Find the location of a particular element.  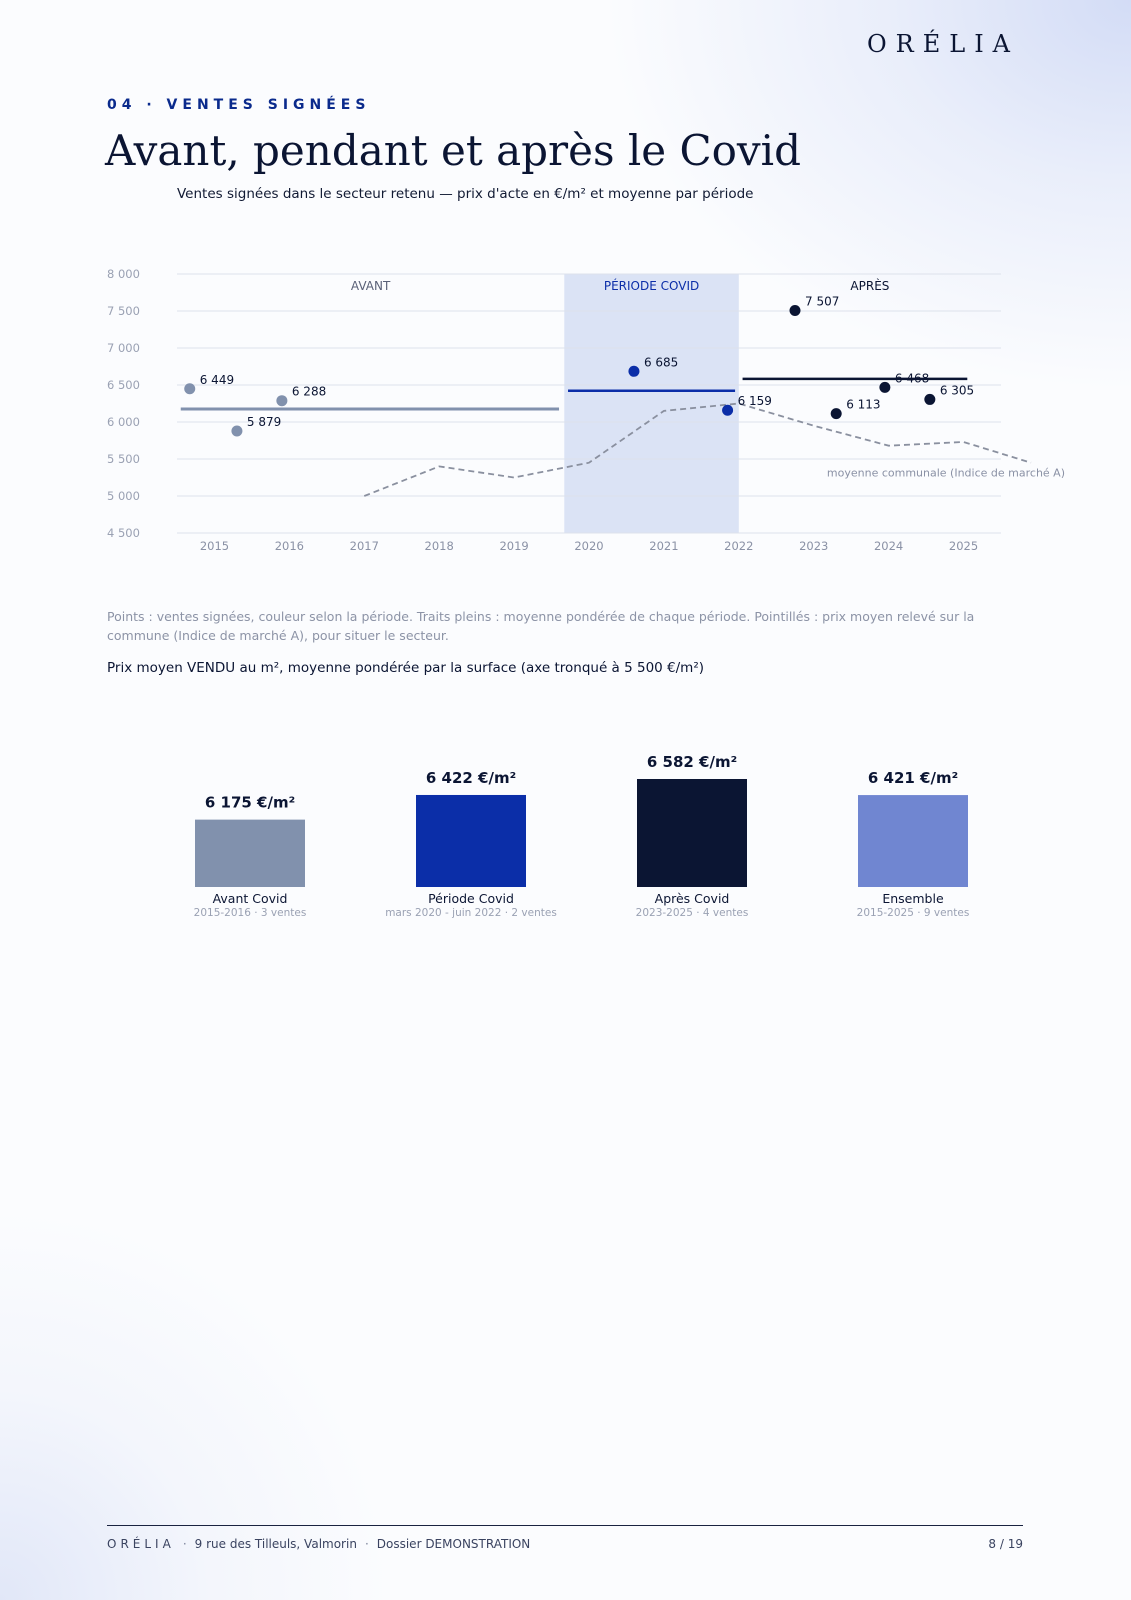

bar-sublabel: mars 2020 - juin 2022 · 2 ventes is located at coordinates (471, 913).